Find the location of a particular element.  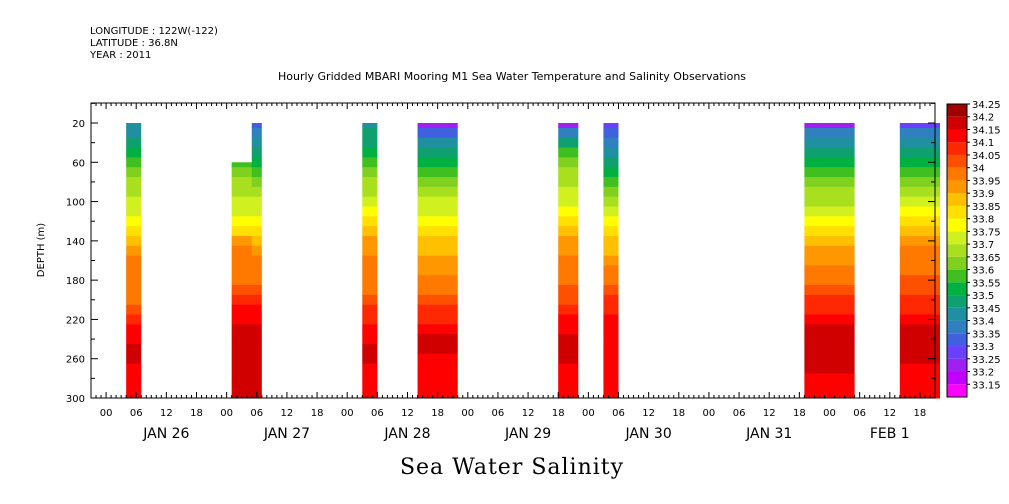

colorbar-label: 33.7 is located at coordinates (983, 245).